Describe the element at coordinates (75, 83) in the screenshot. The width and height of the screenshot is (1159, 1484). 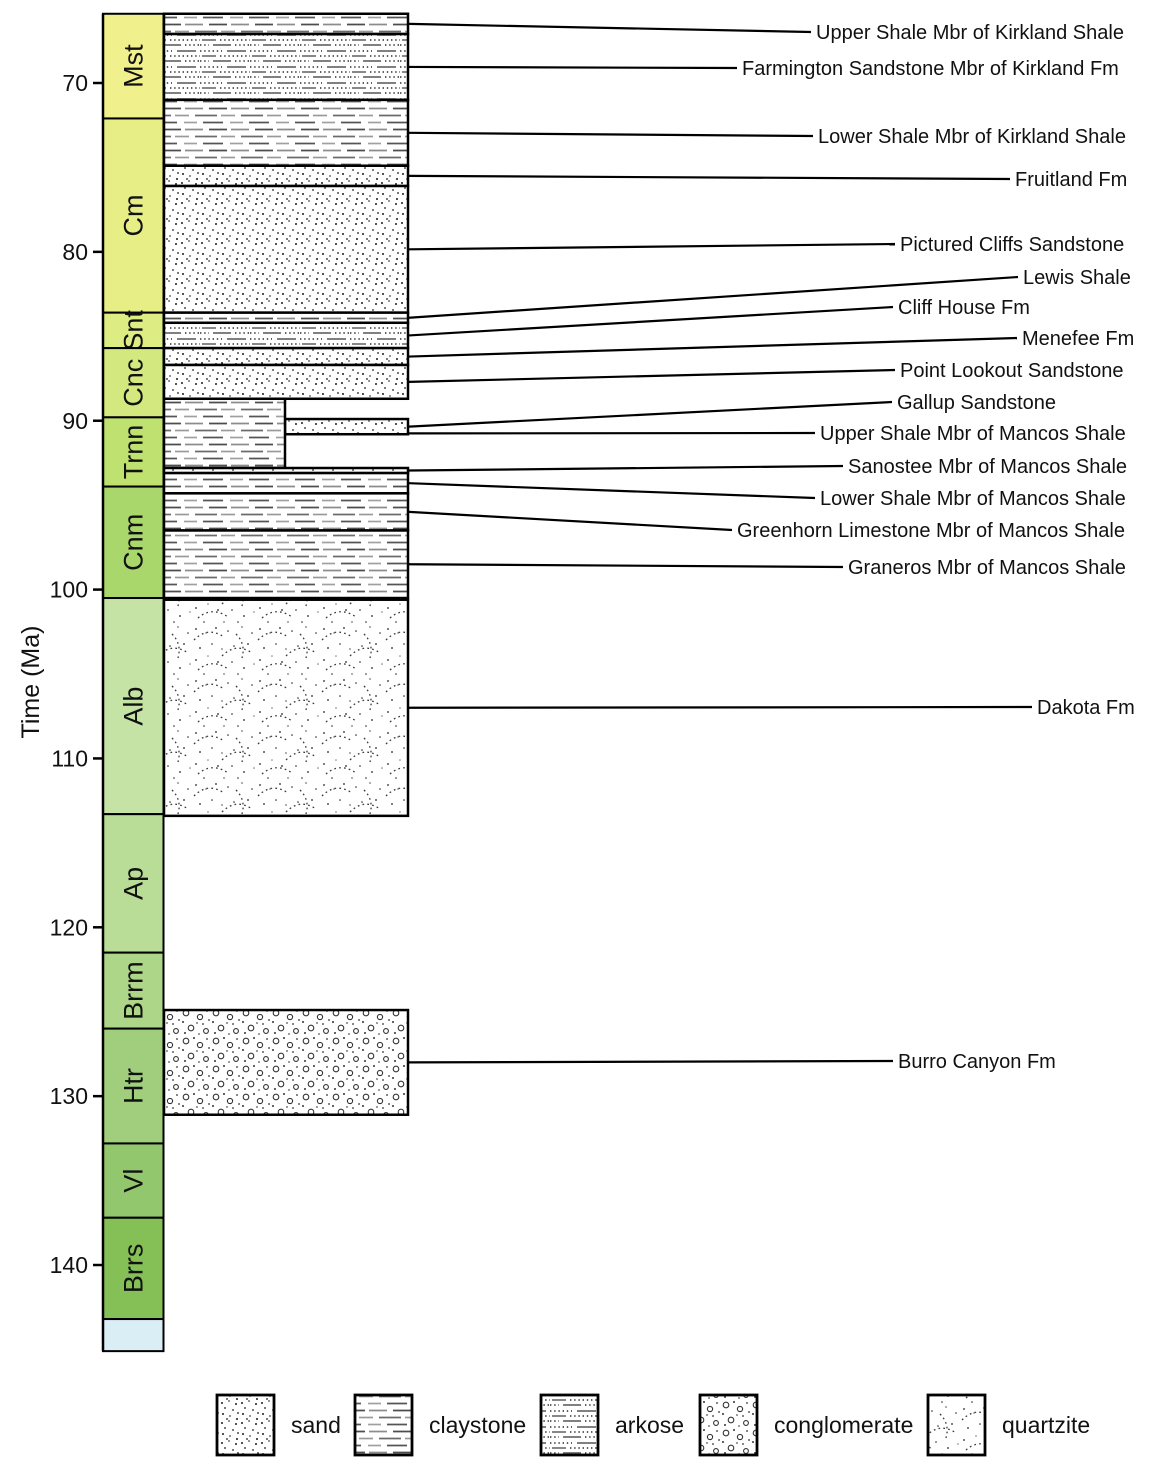
I see `tick-label: 70` at that location.